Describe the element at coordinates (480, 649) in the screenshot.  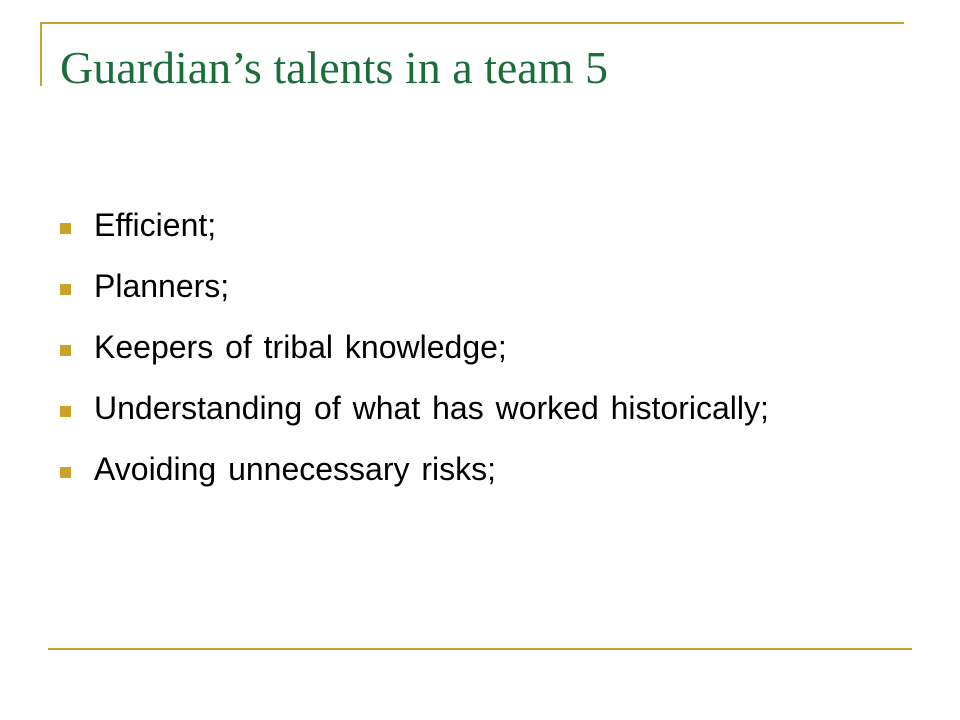
I see `frame-bottom-rule` at that location.